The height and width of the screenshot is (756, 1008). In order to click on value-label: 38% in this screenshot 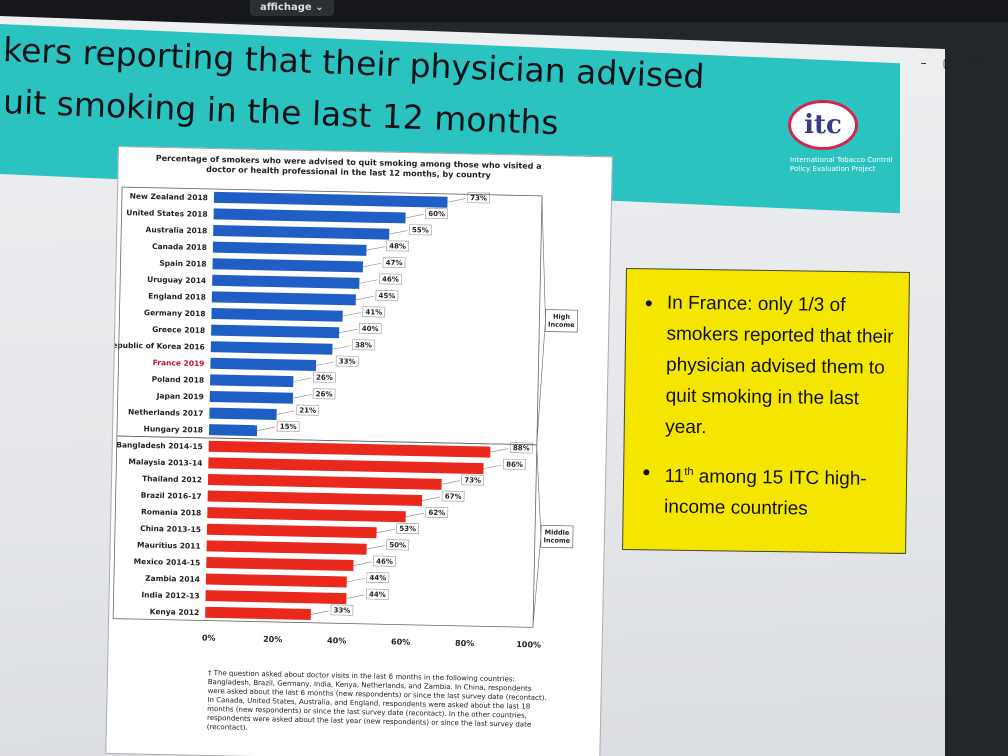, I will do `click(363, 345)`.